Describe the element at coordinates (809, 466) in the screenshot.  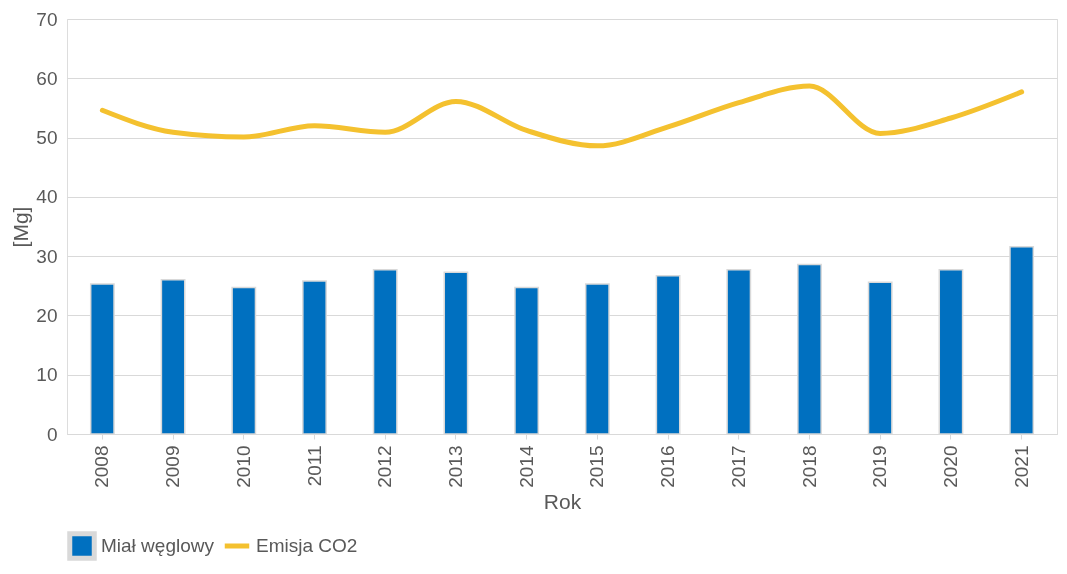
I see `x-tick-label: 2018` at that location.